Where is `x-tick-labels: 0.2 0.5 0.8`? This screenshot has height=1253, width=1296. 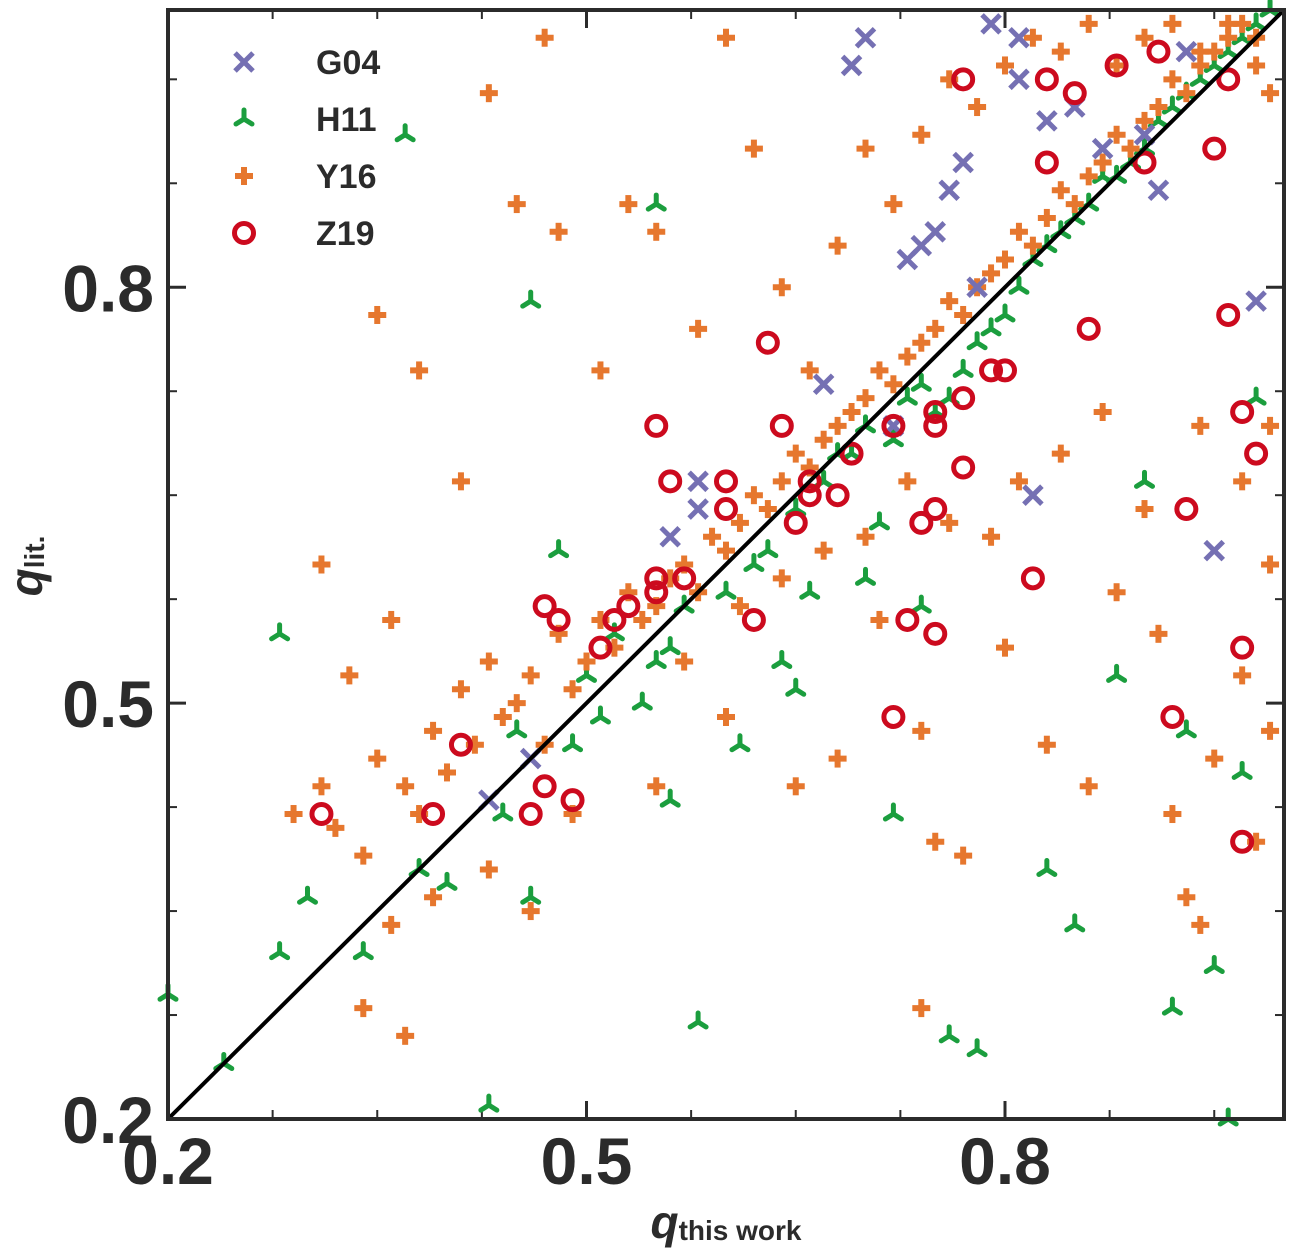 x-tick-labels: 0.2 0.5 0.8 is located at coordinates (586, 1161).